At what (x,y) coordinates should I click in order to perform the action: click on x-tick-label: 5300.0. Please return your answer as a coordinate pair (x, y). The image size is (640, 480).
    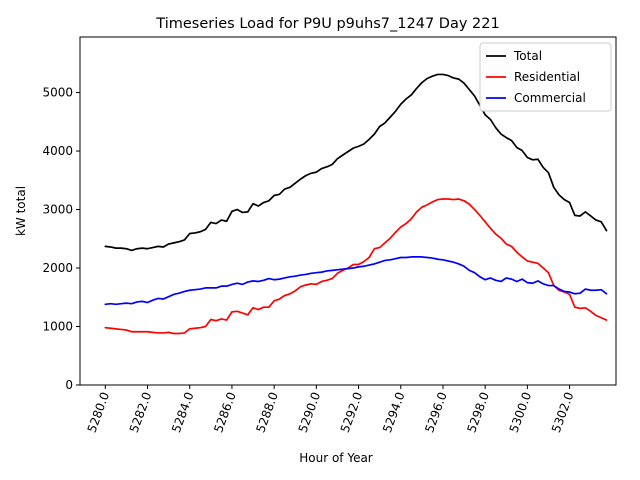
    Looking at the image, I should click on (521, 412).